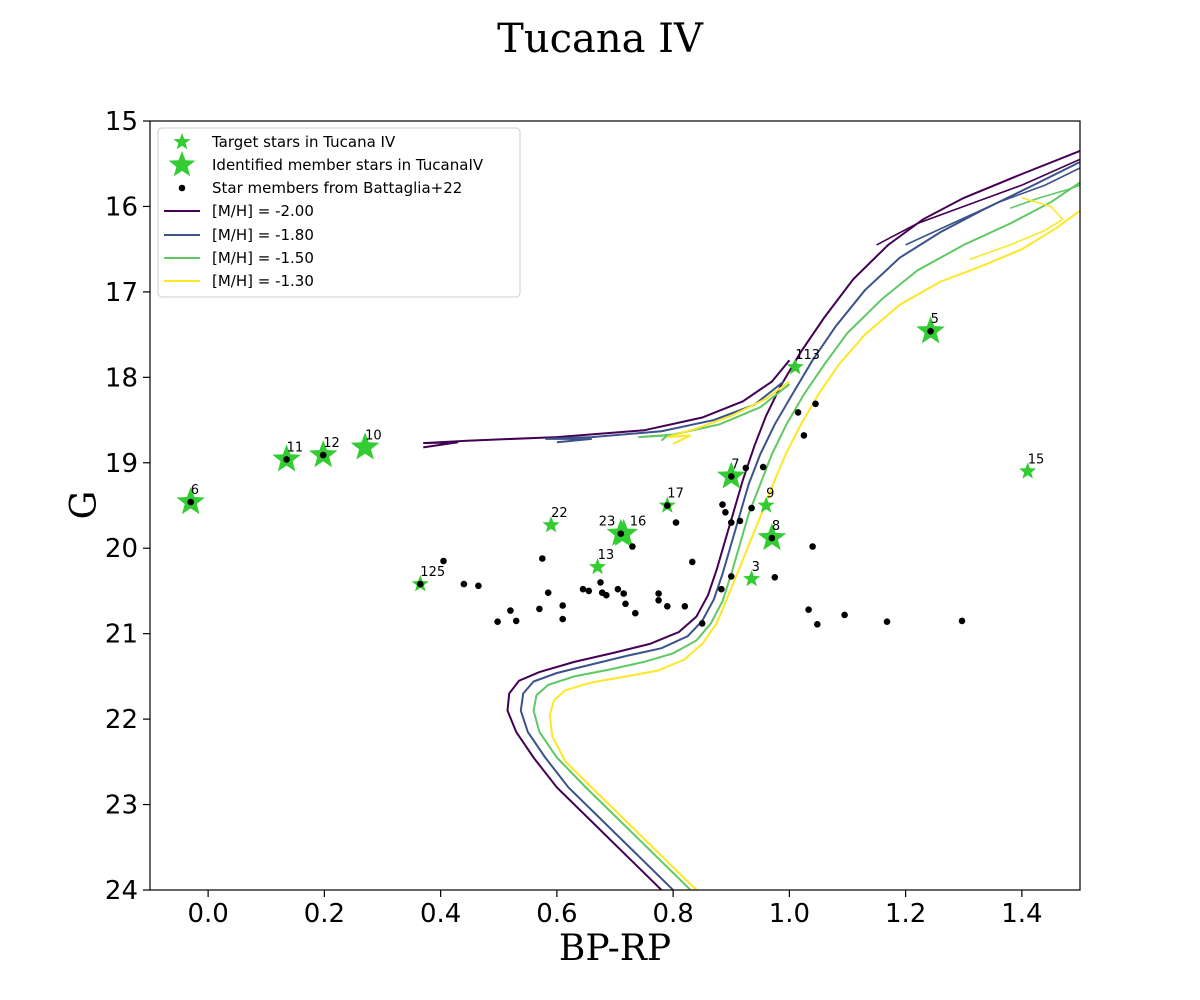 Image resolution: width=1200 pixels, height=1000 pixels. What do you see at coordinates (121, 806) in the screenshot?
I see `y-tick-label: 23` at bounding box center [121, 806].